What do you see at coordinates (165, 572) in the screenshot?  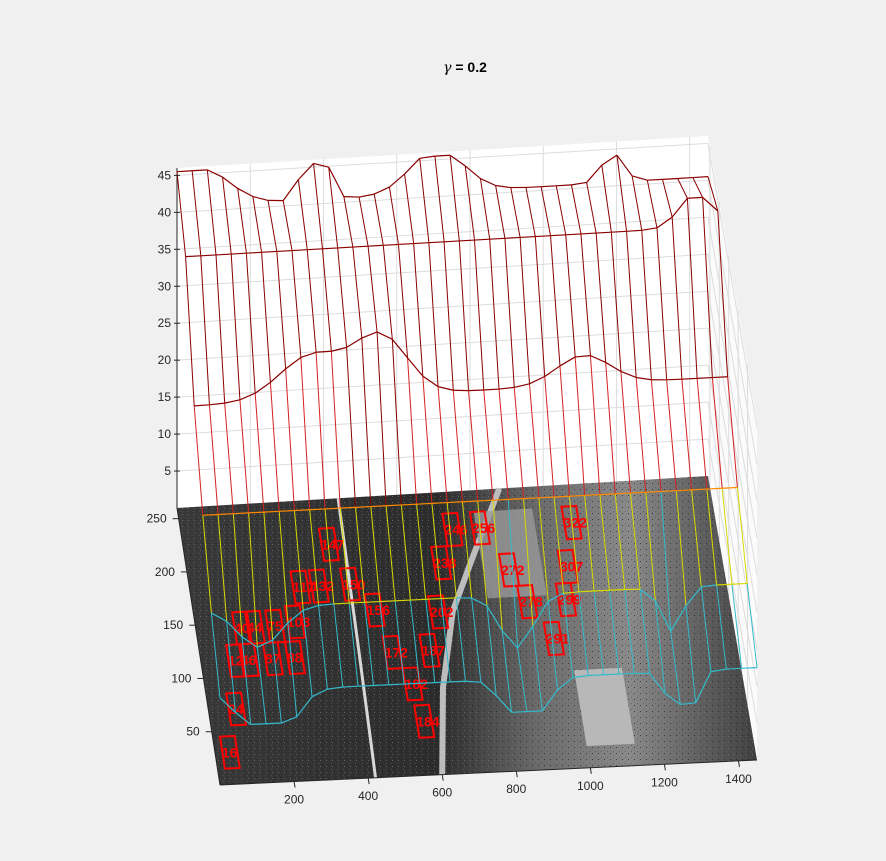 I see `y-tick-label: 200` at bounding box center [165, 572].